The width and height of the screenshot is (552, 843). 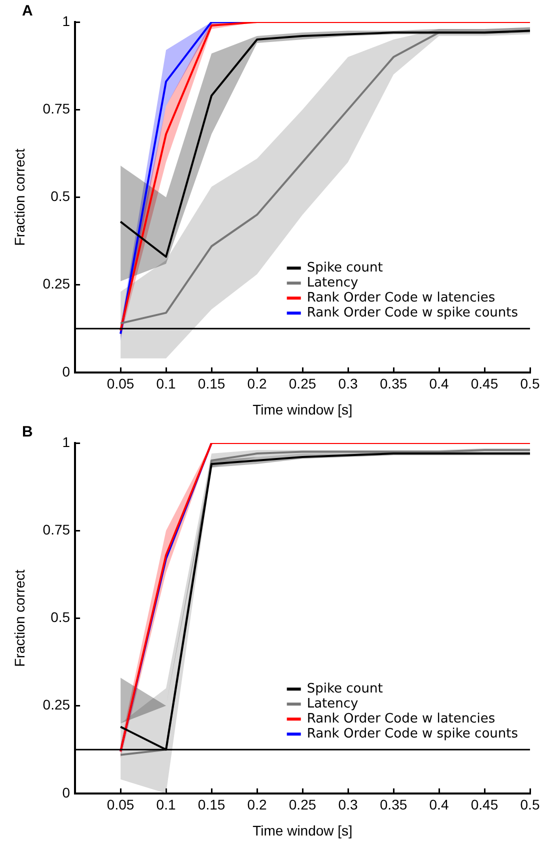 I want to click on chart-title: B, so click(x=27, y=432).